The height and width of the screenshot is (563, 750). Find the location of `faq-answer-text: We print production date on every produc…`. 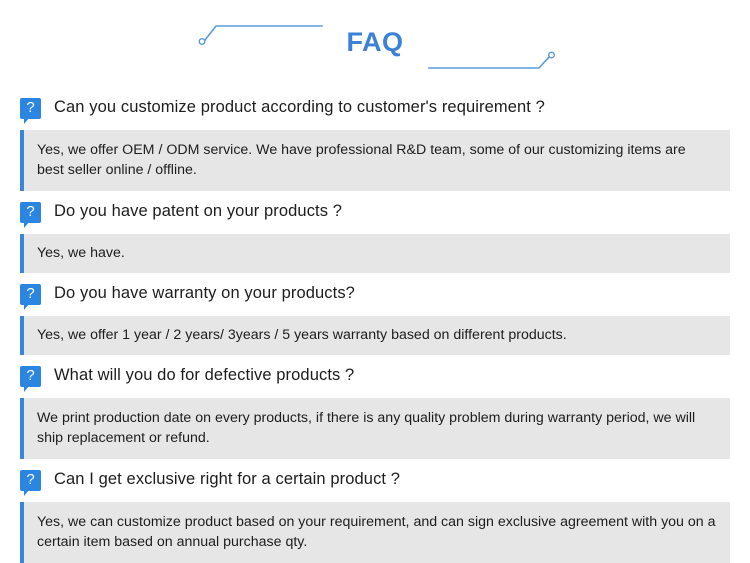

faq-answer-text: We print production date on every produc… is located at coordinates (375, 428).